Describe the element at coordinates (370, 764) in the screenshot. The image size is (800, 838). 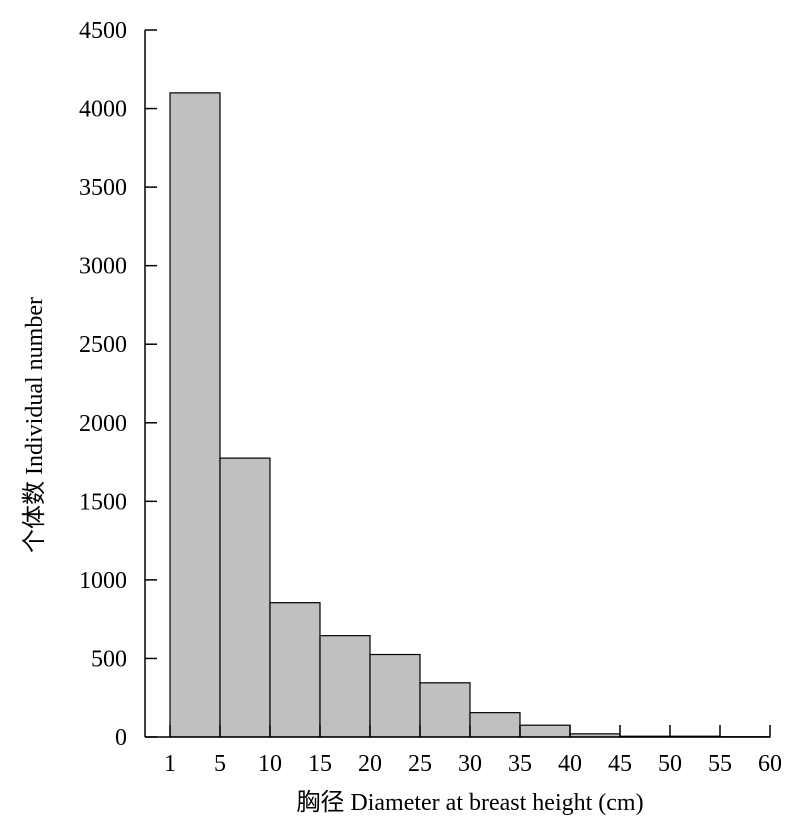
I see `x-tick-label: 20` at that location.